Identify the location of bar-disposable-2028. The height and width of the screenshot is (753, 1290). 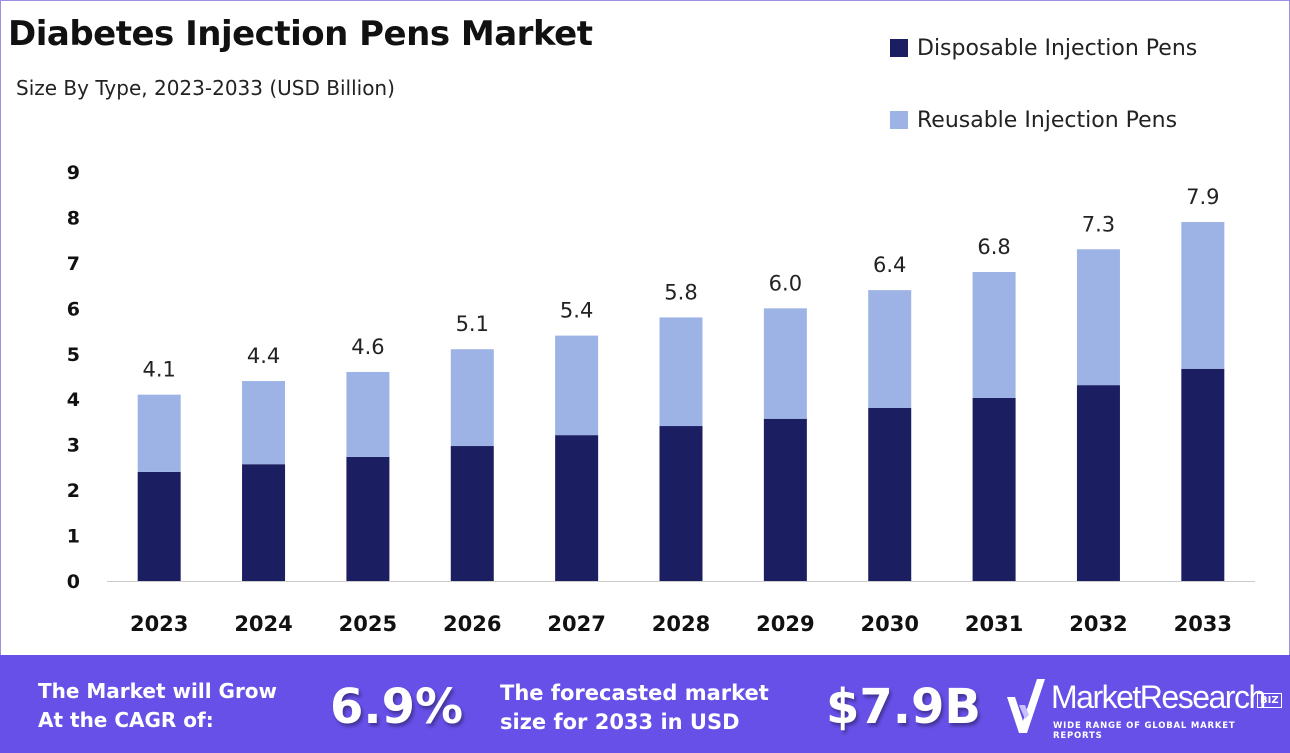
(681, 503).